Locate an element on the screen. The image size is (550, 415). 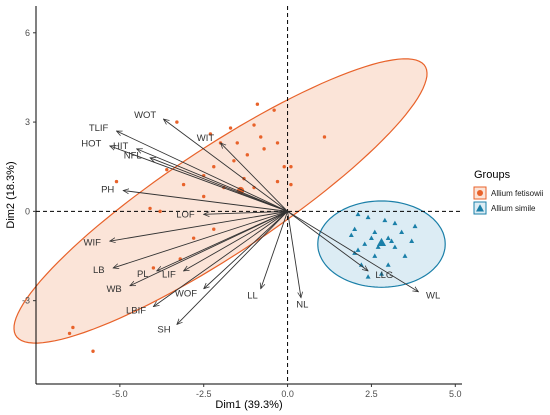
variable-arrow-TLIF is located at coordinates (202, 171).